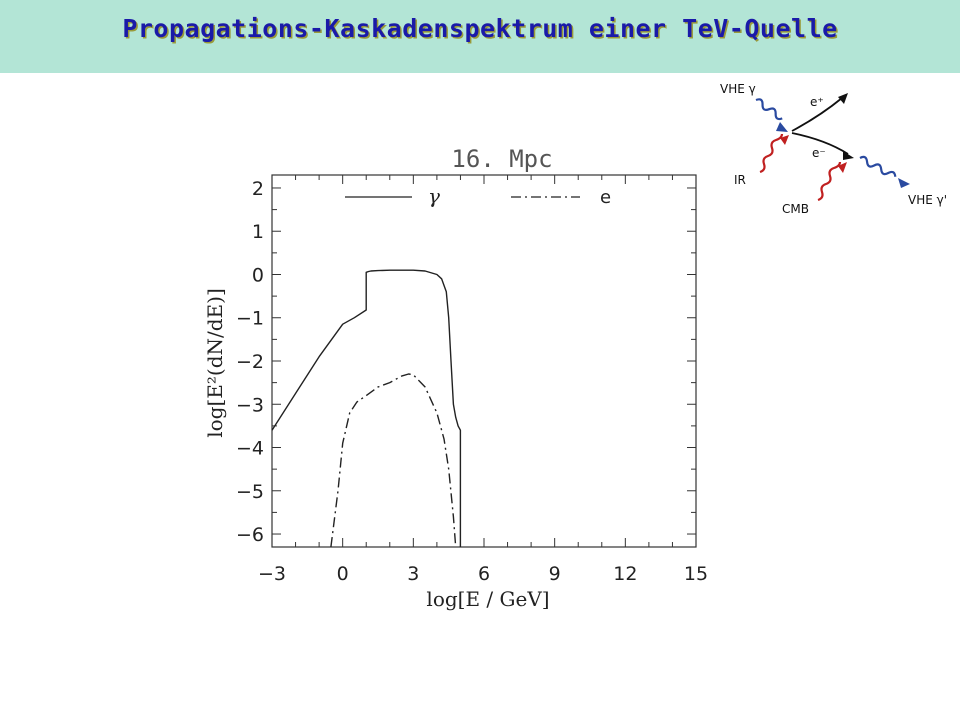  I want to click on y-tick-label: −3, so click(250, 405).